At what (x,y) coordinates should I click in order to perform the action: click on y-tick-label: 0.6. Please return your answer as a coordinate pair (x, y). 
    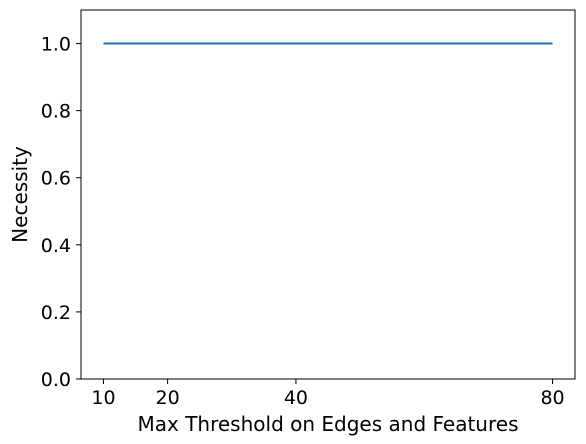
    Looking at the image, I should click on (56, 179).